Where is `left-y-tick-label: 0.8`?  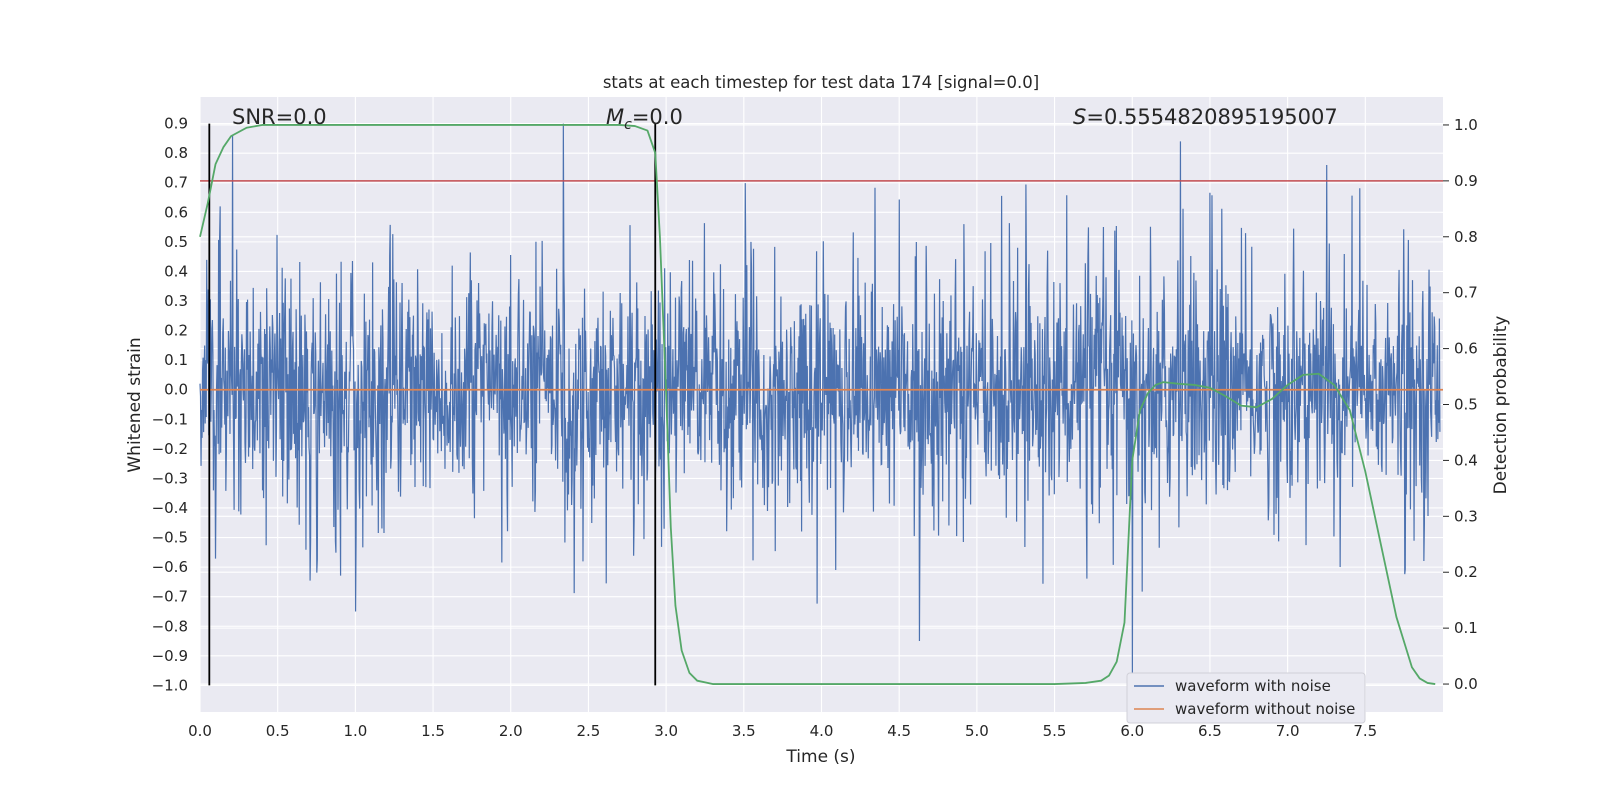 left-y-tick-label: 0.8 is located at coordinates (176, 153).